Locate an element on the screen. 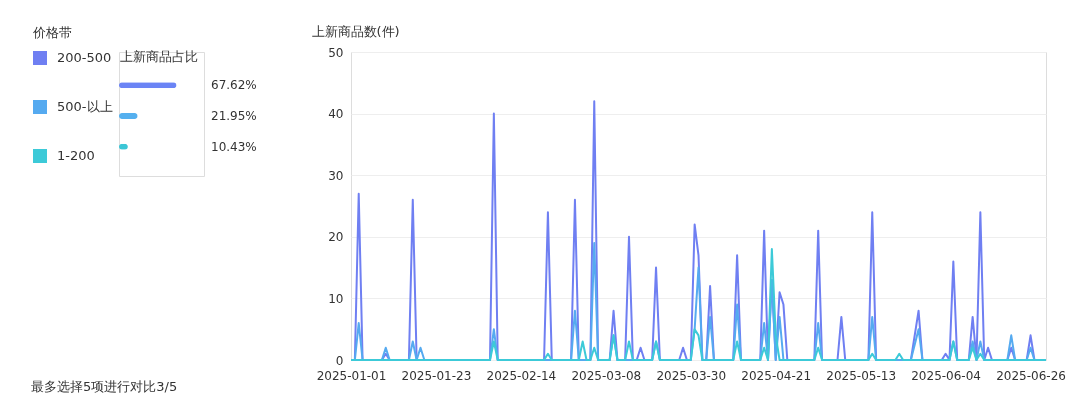 The height and width of the screenshot is (406, 1080). x-tick-label: 2025-02-14 is located at coordinates (521, 375).